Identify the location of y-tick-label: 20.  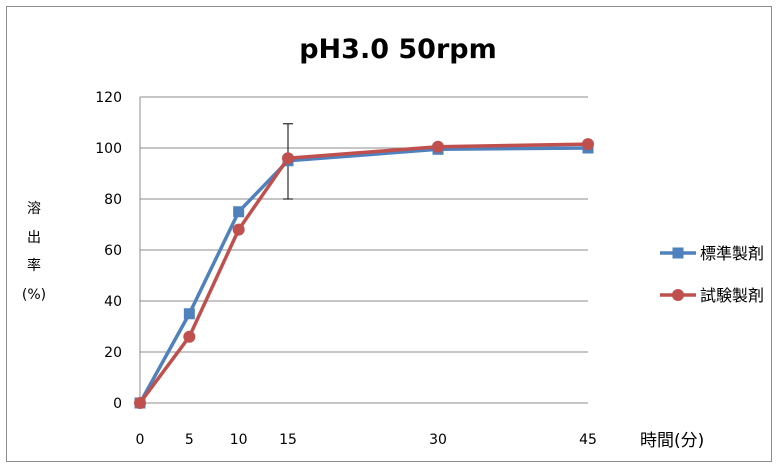
(113, 353).